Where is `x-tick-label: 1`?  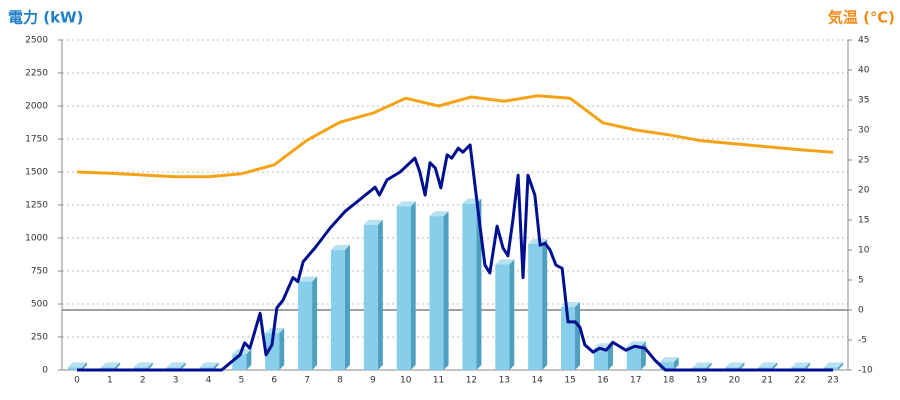 x-tick-label: 1 is located at coordinates (110, 381).